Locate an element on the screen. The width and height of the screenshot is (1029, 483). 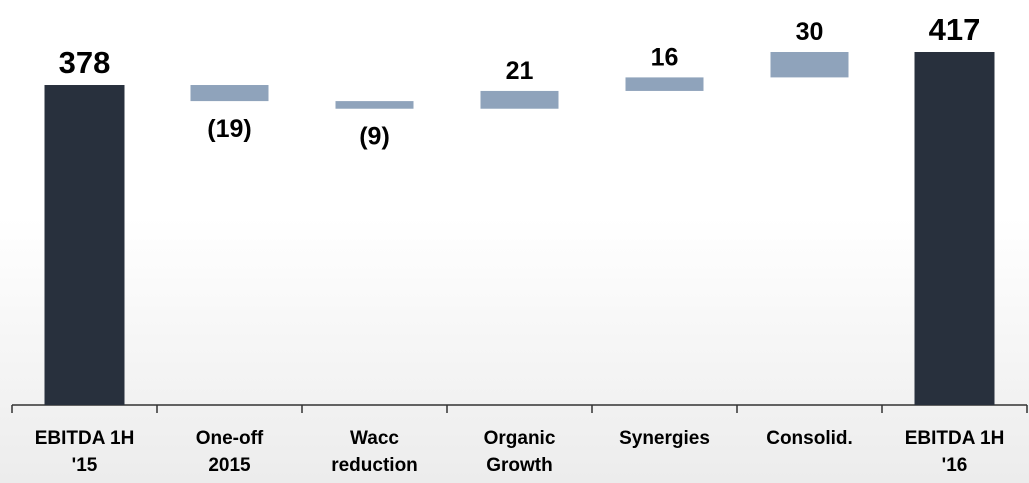
x-tick-label: One-off 2015 is located at coordinates (229, 452).